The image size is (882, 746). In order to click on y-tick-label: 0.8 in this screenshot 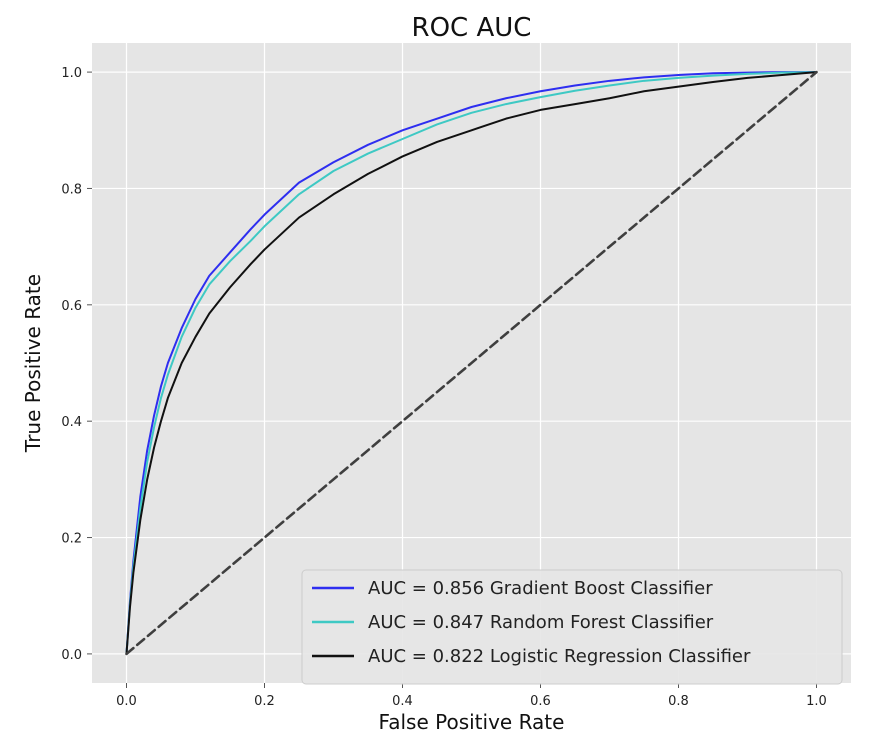, I will do `click(71, 189)`.